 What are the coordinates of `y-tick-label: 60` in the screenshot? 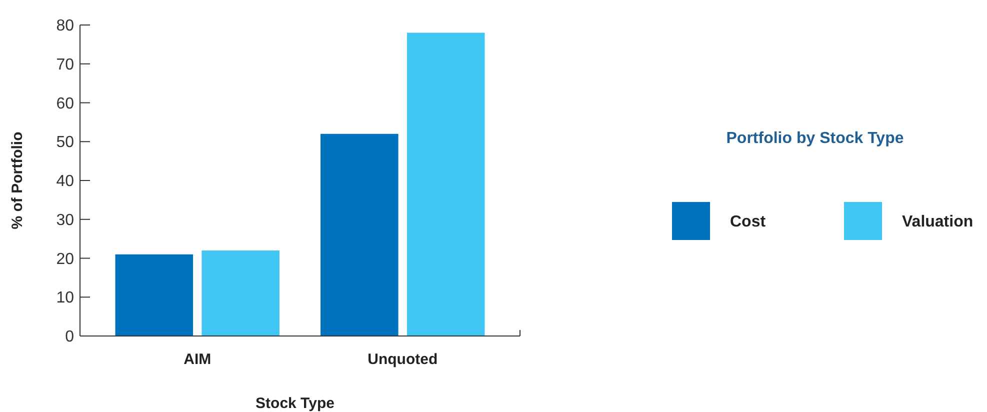 It's located at (65, 103).